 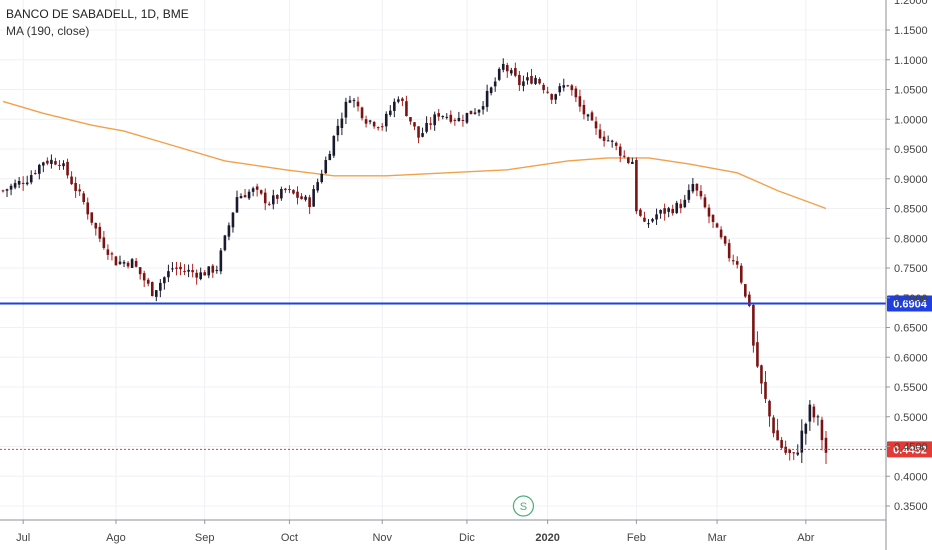 What do you see at coordinates (911, 358) in the screenshot?
I see `y-tick-label: 0.6000` at bounding box center [911, 358].